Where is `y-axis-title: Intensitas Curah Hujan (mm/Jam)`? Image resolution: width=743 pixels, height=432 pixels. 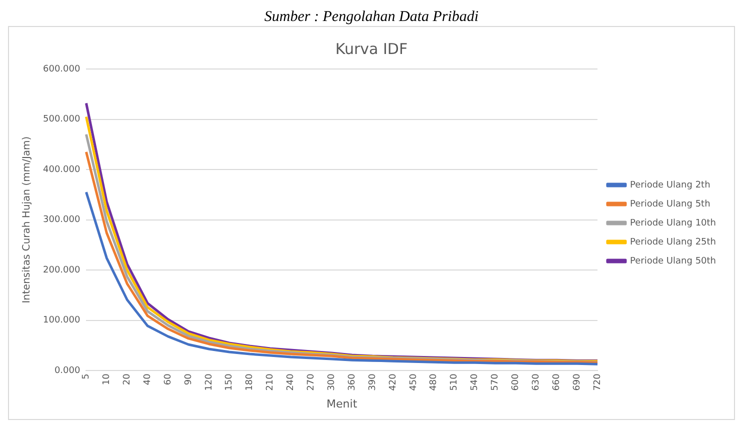 y-axis-title: Intensitas Curah Hujan (mm/Jam) is located at coordinates (27, 220).